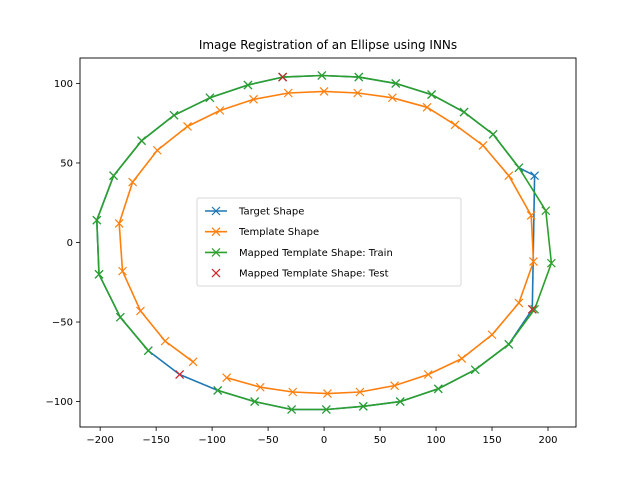 Image resolution: width=640 pixels, height=480 pixels. I want to click on legend-entry-0: Target Shape, so click(254, 212).